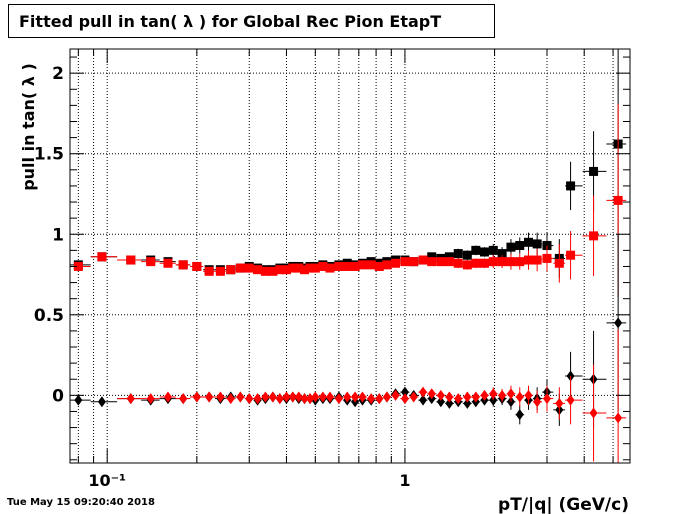 This screenshot has width=700, height=514. Describe the element at coordinates (58, 396) in the screenshot. I see `y-tick-label: 0` at that location.